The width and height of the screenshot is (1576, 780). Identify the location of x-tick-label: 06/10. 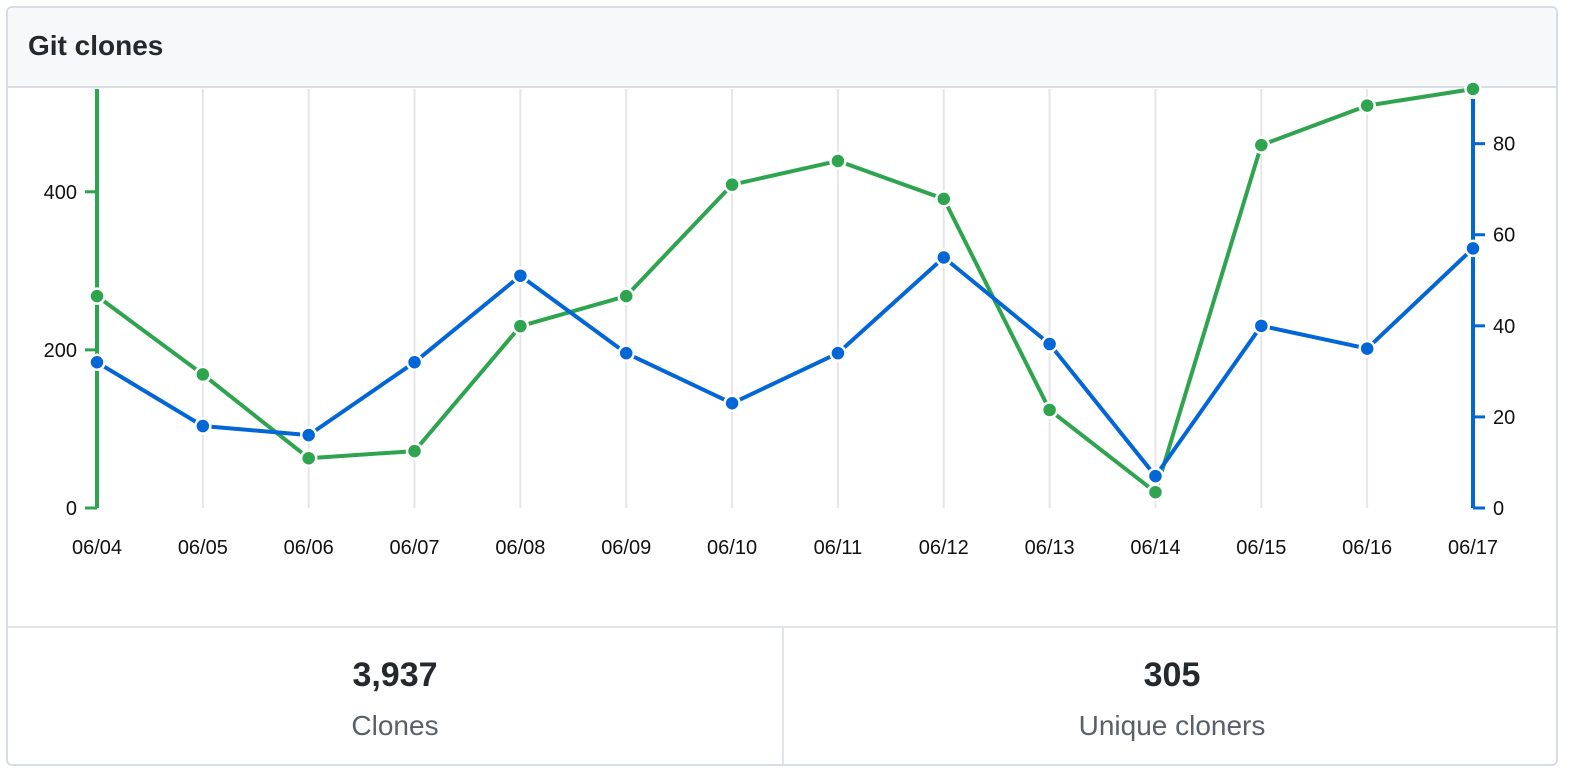
(732, 548).